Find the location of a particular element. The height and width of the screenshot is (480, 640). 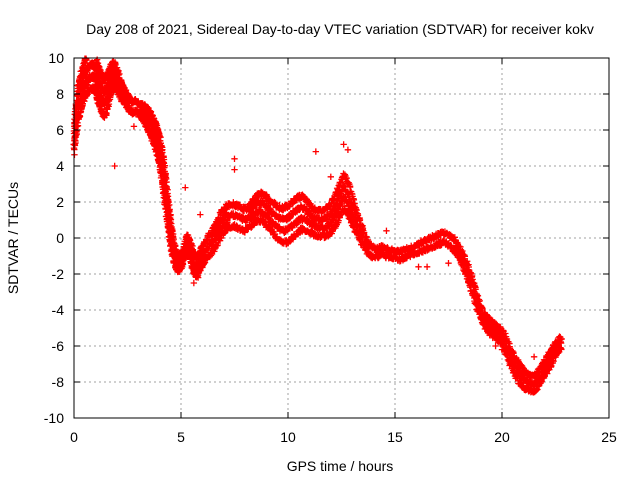

y-tick-label: 0 is located at coordinates (60, 238).